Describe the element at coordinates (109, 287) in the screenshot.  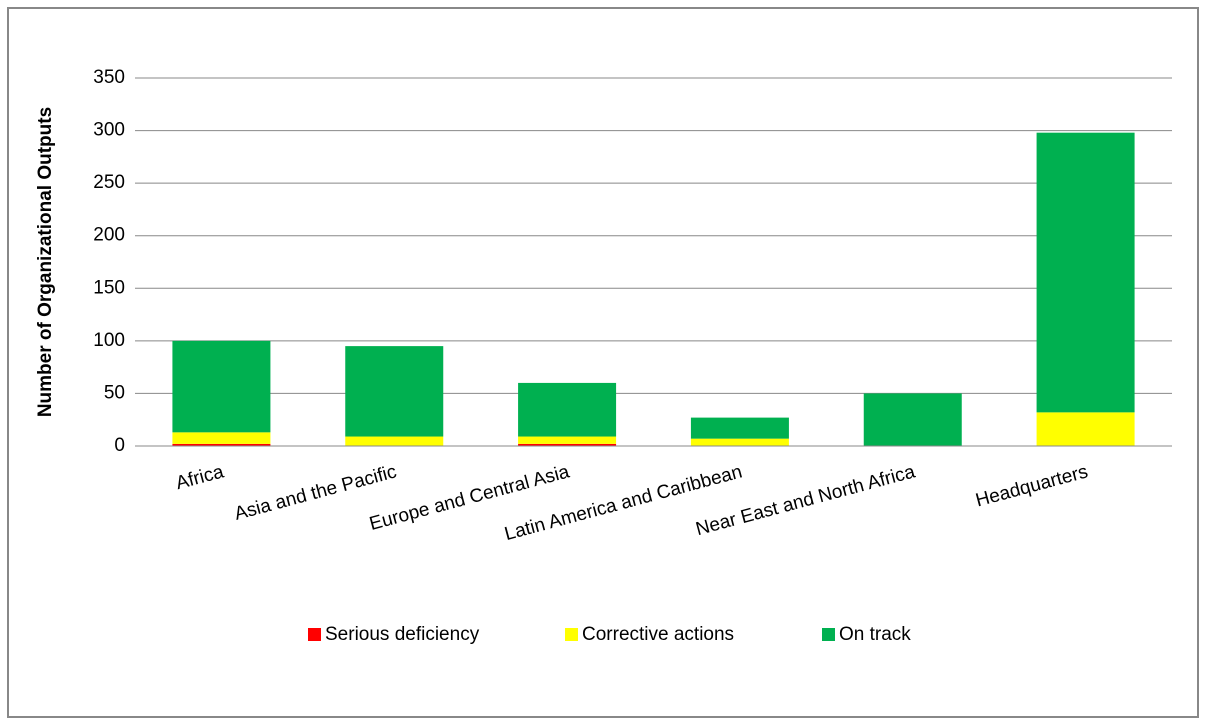
I see `y-tick-label: 150` at that location.